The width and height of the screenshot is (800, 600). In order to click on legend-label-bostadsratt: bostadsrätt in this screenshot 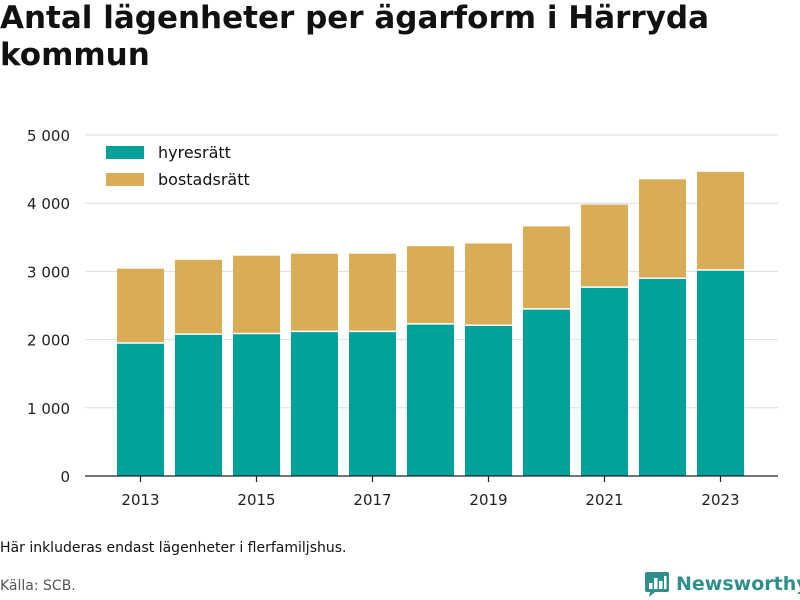, I will do `click(204, 179)`.